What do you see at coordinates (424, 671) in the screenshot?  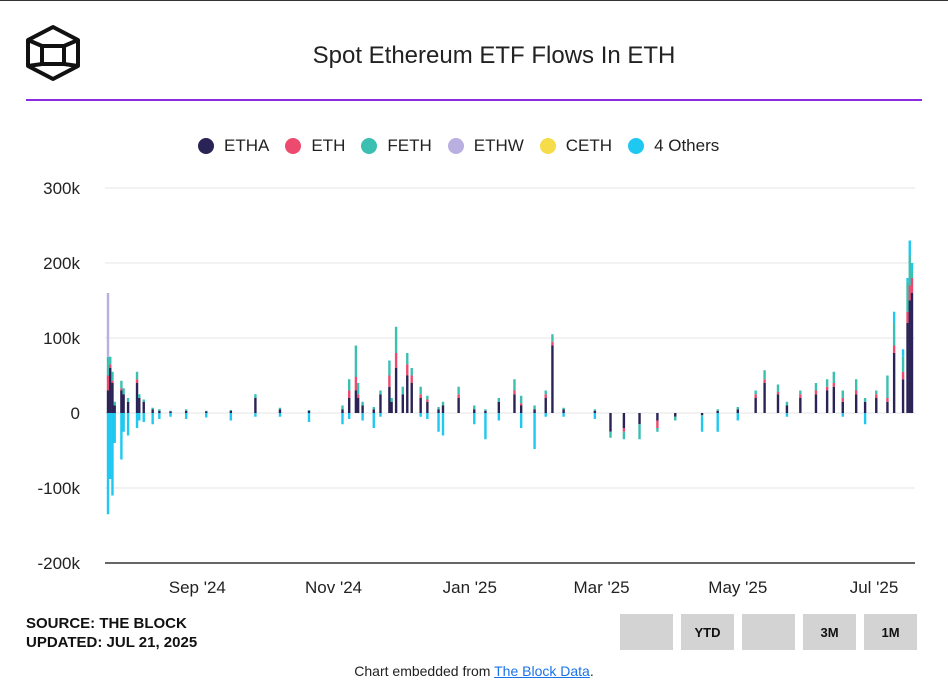 I see `embed-prefix: Chart embedded from` at bounding box center [424, 671].